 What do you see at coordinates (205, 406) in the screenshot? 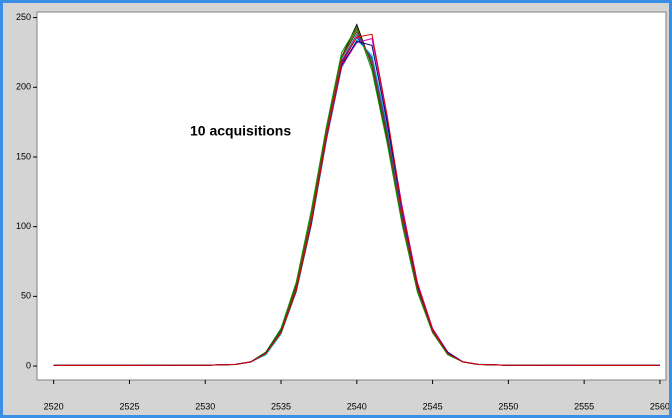
I see `x-tick-label: 2530` at bounding box center [205, 406].